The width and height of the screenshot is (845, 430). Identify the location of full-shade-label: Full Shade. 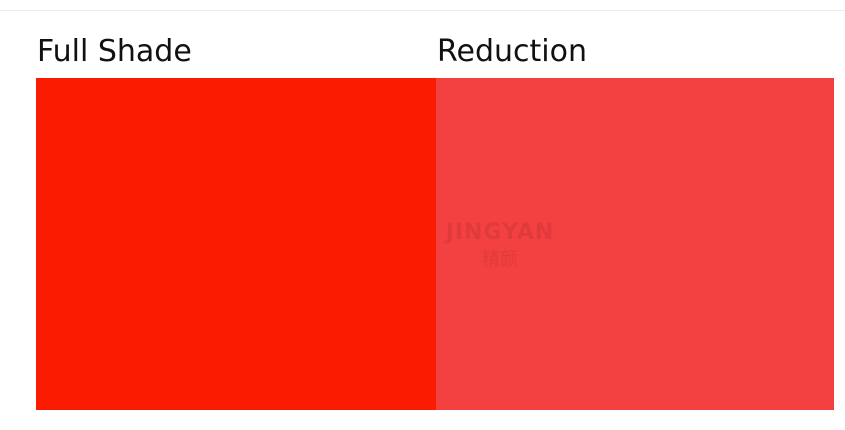
(114, 51).